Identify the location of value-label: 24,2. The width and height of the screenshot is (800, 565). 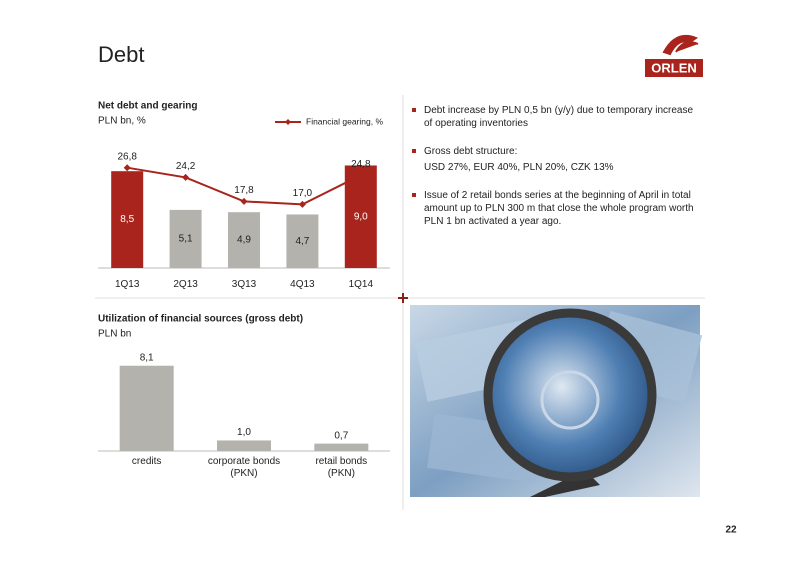
(186, 166).